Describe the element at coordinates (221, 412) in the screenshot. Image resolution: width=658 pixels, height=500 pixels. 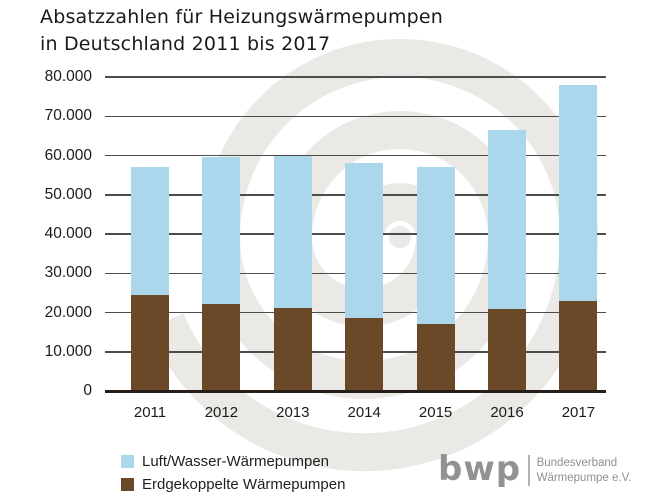
I see `x-axis-label-2012: 2012` at that location.